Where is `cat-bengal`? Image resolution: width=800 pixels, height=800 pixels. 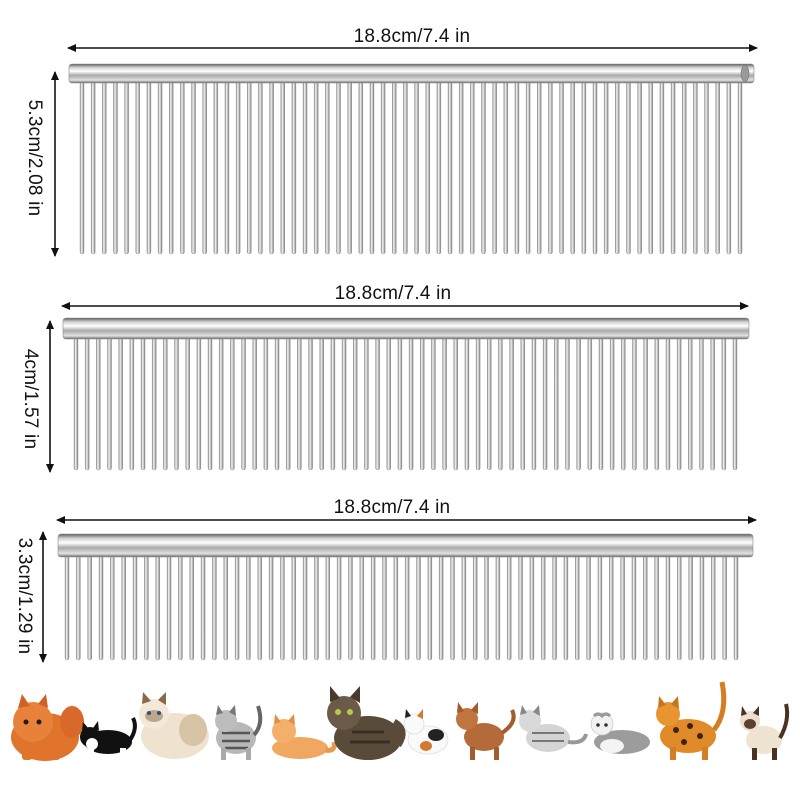 cat-bengal is located at coordinates (691, 720).